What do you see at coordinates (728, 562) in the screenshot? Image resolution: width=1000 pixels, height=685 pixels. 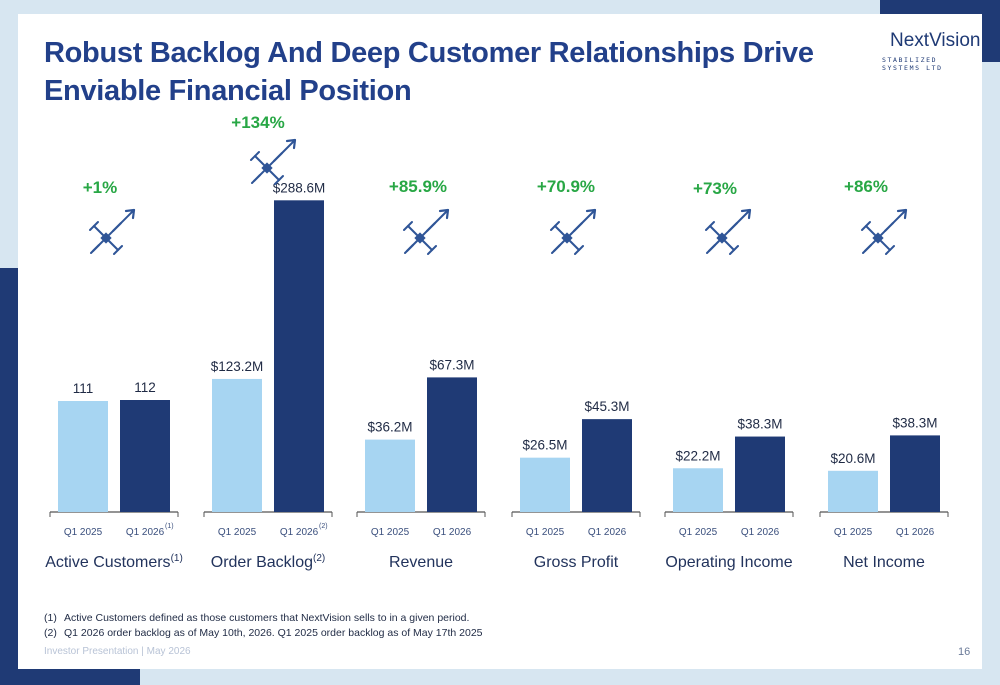 I see `category-title: Operating Income` at bounding box center [728, 562].